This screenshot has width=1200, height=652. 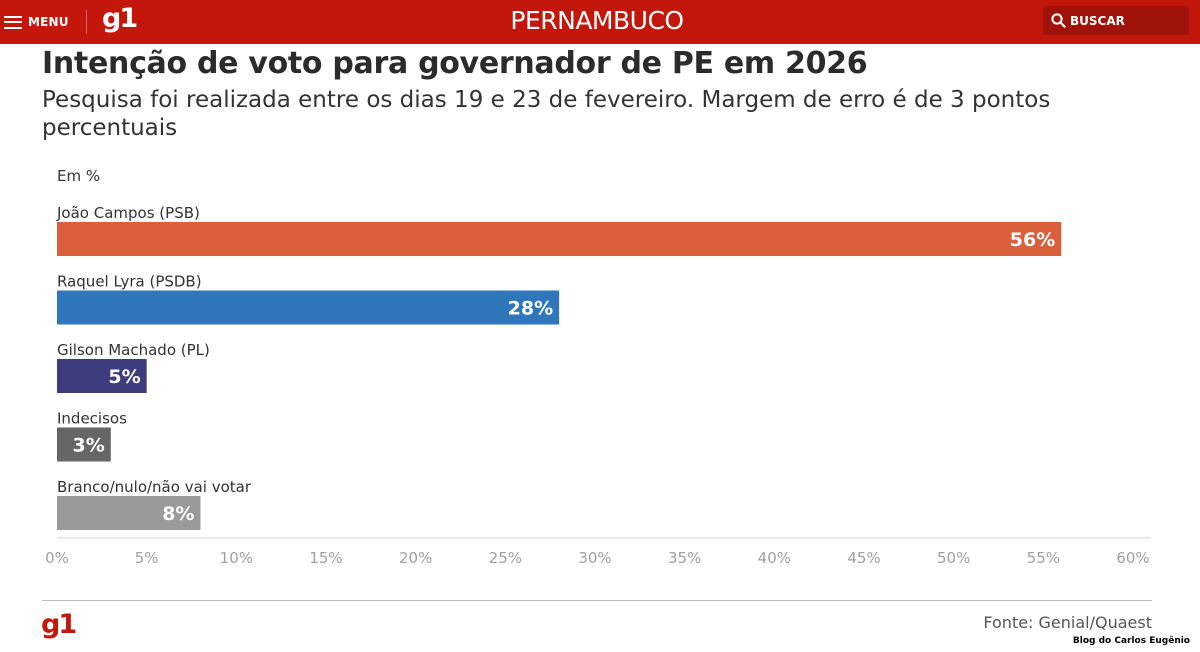 What do you see at coordinates (59, 624) in the screenshot?
I see `g1-footer-logo: g1` at bounding box center [59, 624].